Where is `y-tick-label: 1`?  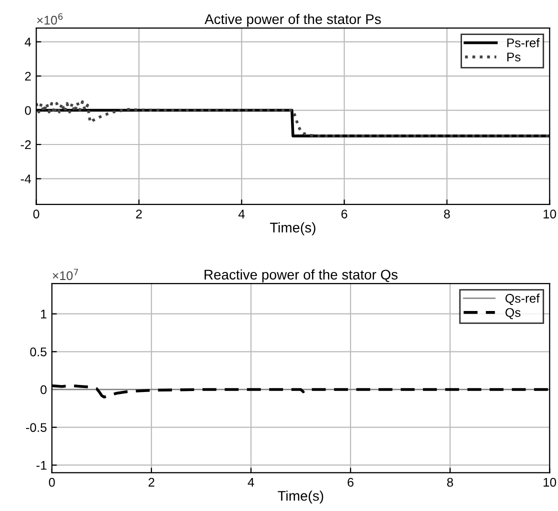 y-tick-label: 1 is located at coordinates (43, 314).